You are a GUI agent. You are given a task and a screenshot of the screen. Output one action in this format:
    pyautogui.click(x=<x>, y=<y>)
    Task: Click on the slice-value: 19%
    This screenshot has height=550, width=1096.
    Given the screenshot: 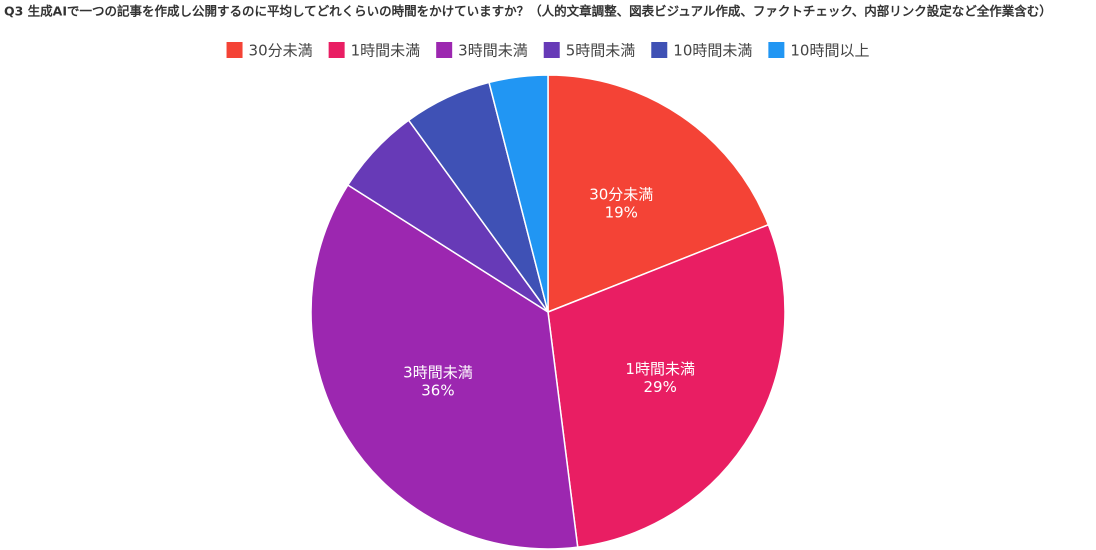 What is the action you would take?
    pyautogui.click(x=621, y=213)
    